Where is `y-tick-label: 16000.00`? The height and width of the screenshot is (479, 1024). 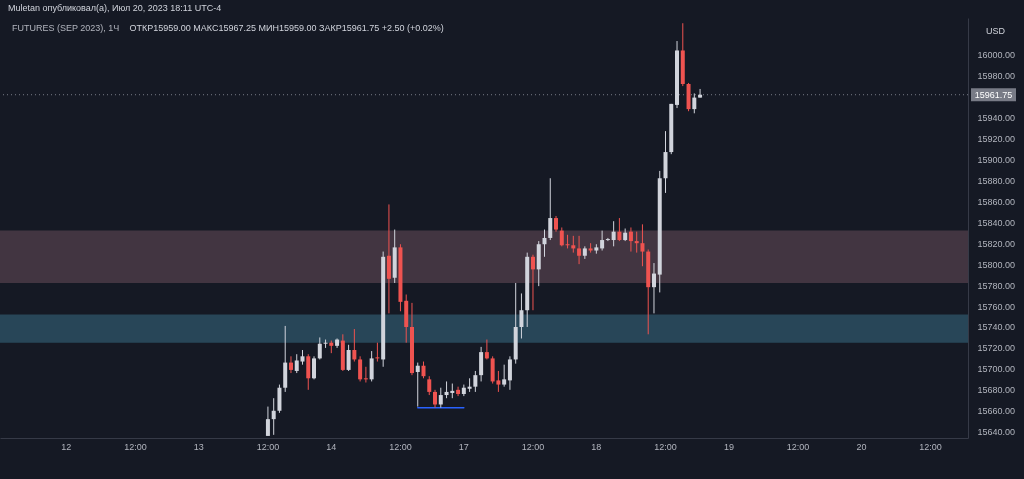 y-tick-label: 16000.00 is located at coordinates (996, 55).